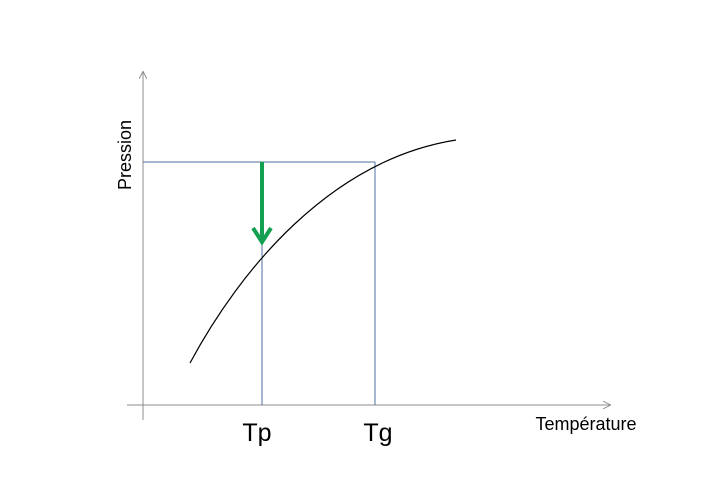 The height and width of the screenshot is (488, 720). What do you see at coordinates (125, 155) in the screenshot?
I see `y-axis-label: Pression` at bounding box center [125, 155].